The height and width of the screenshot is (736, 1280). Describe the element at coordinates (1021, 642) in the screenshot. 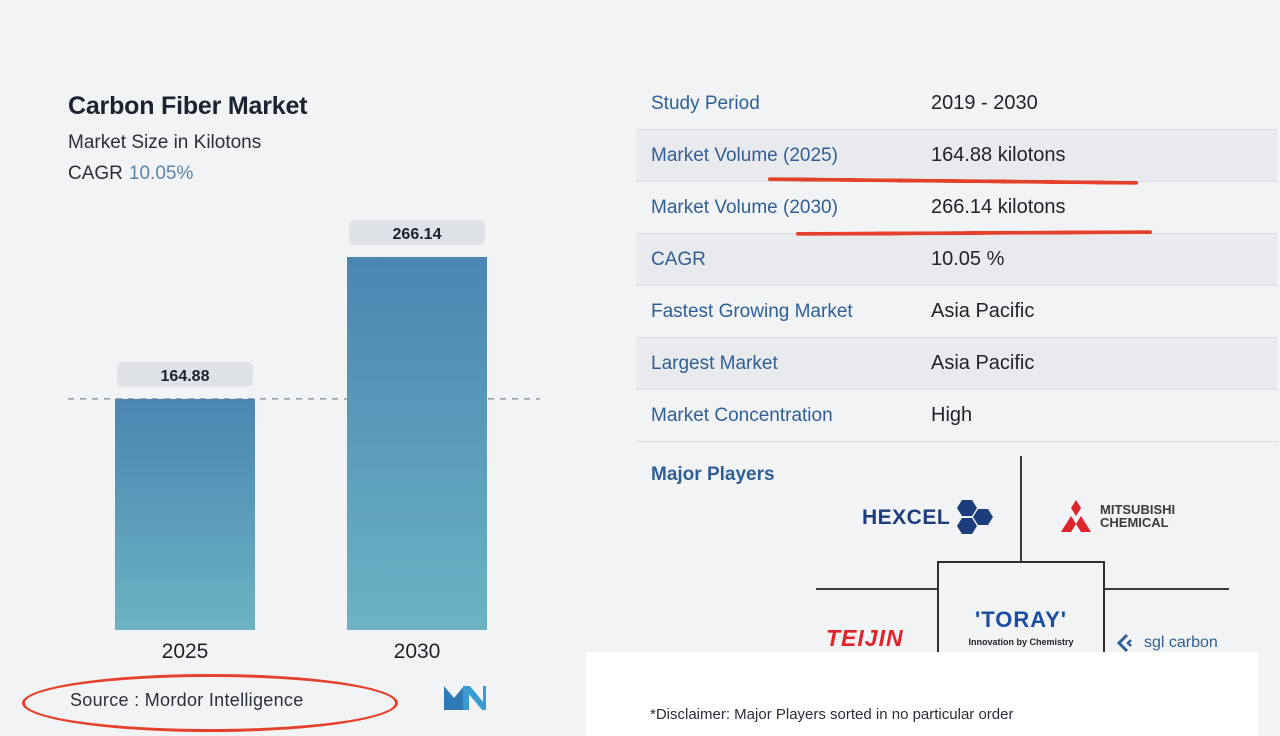

I see `toray-tagline: Innovation by Chemistry` at that location.